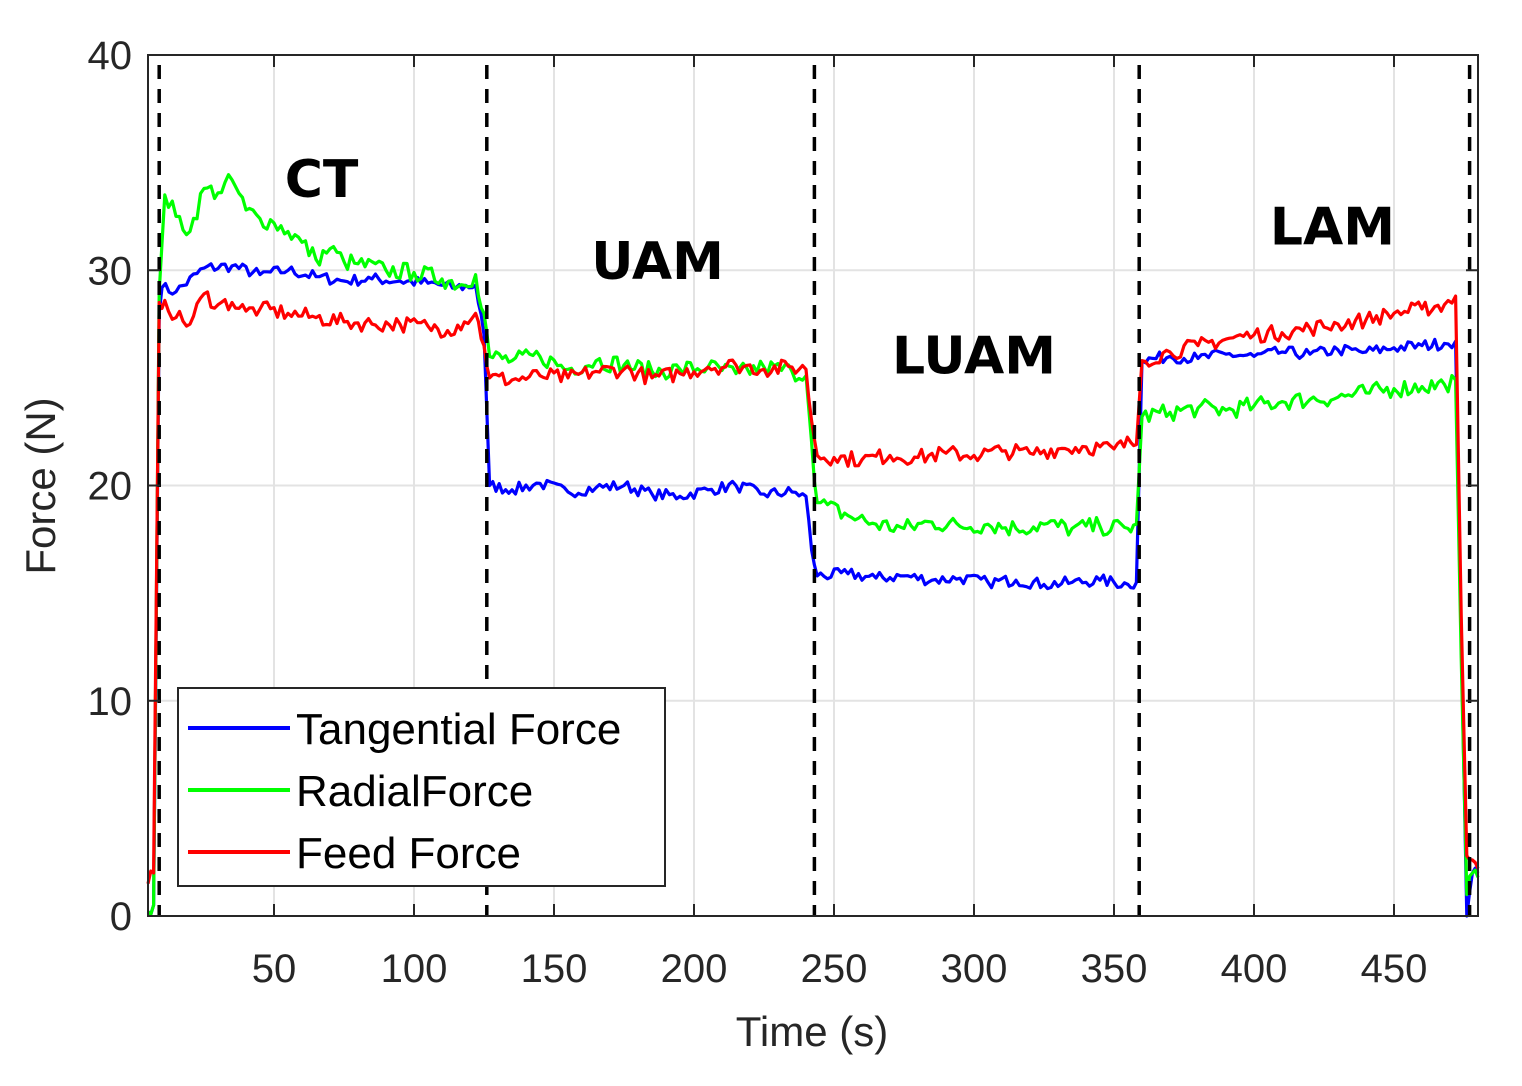  I want to click on x-tick-label: 400, so click(1254, 969).